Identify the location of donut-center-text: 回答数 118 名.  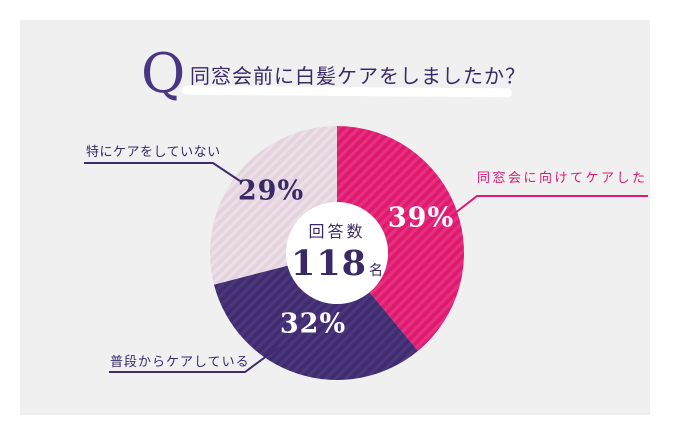
(337, 251).